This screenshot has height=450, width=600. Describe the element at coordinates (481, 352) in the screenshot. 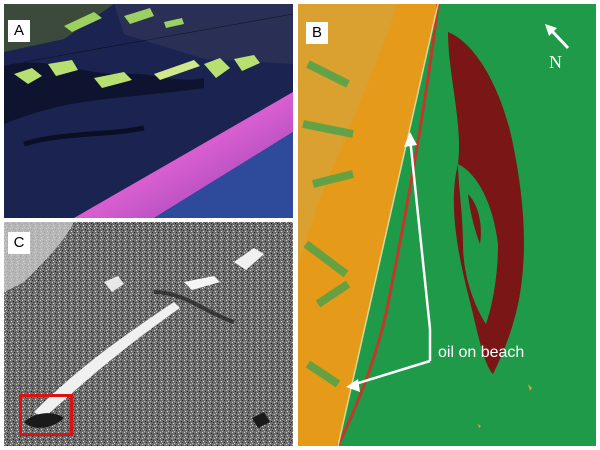

I see `oil-on-beach-annotation: oil on beach` at that location.